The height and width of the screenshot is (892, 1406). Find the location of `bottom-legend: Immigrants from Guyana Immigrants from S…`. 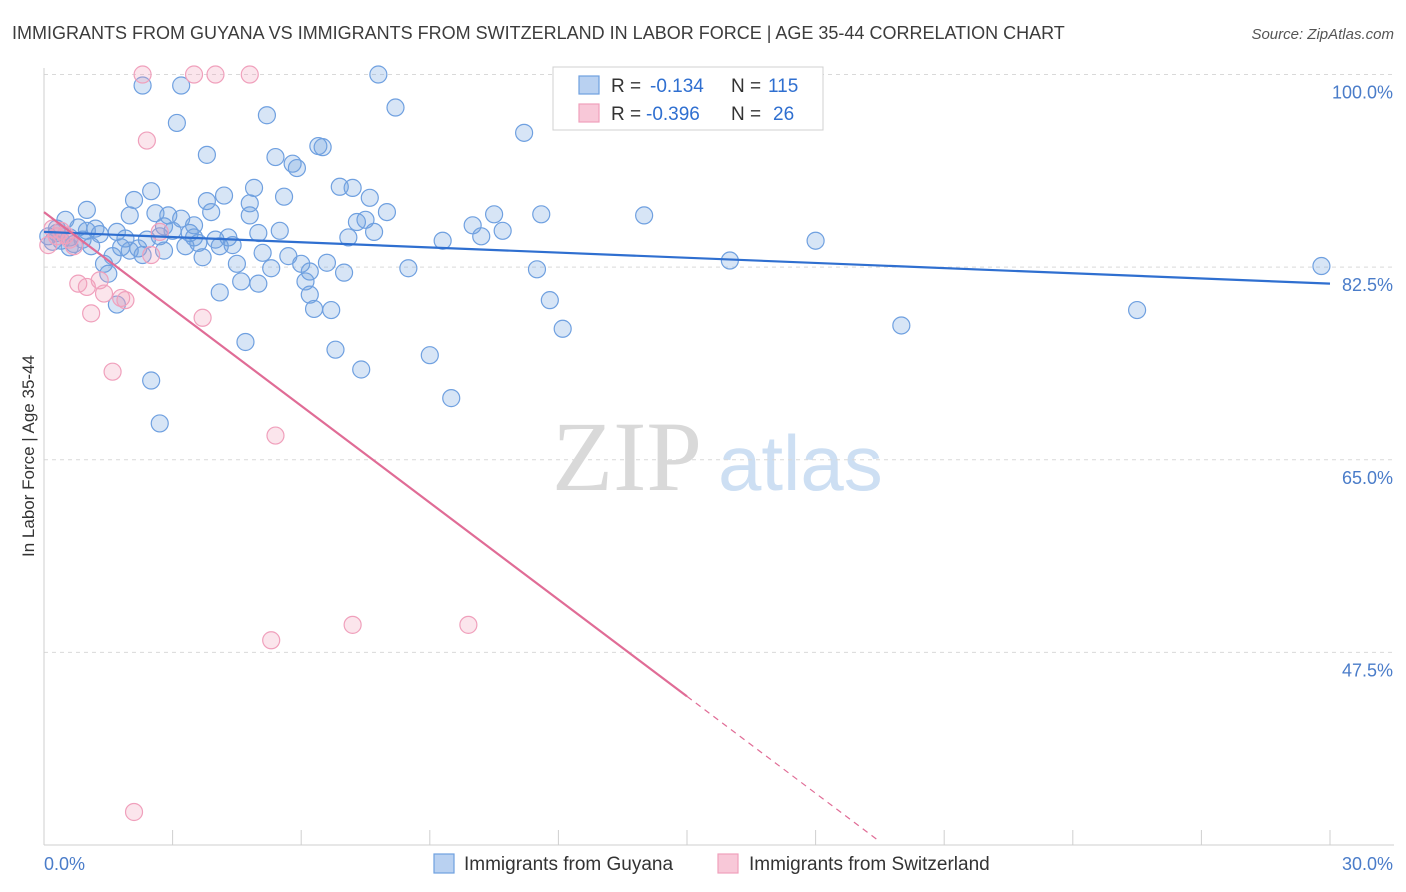

bottom-legend: Immigrants from Guyana Immigrants from S… is located at coordinates (711, 864).